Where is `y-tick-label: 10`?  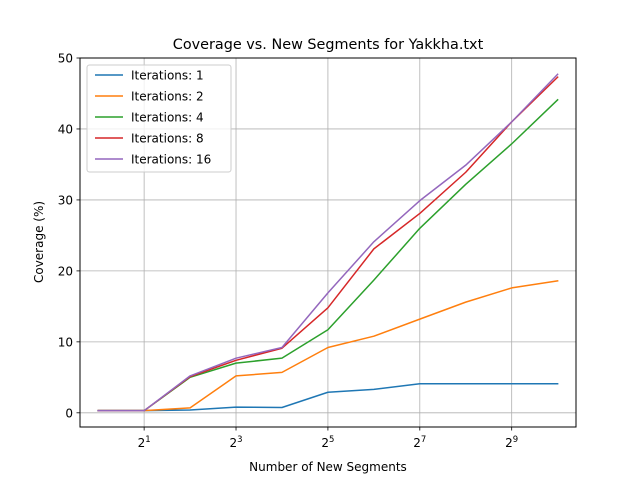
y-tick-label: 10 is located at coordinates (65, 342).